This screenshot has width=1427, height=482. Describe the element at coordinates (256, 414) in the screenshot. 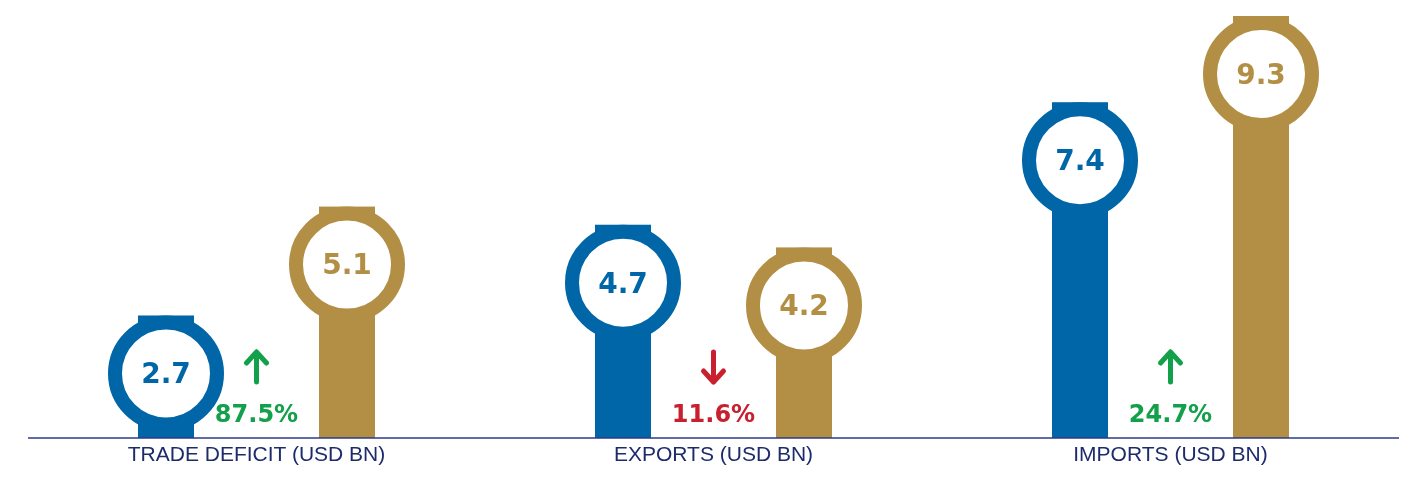

I see `annotation: 87.5%` at that location.